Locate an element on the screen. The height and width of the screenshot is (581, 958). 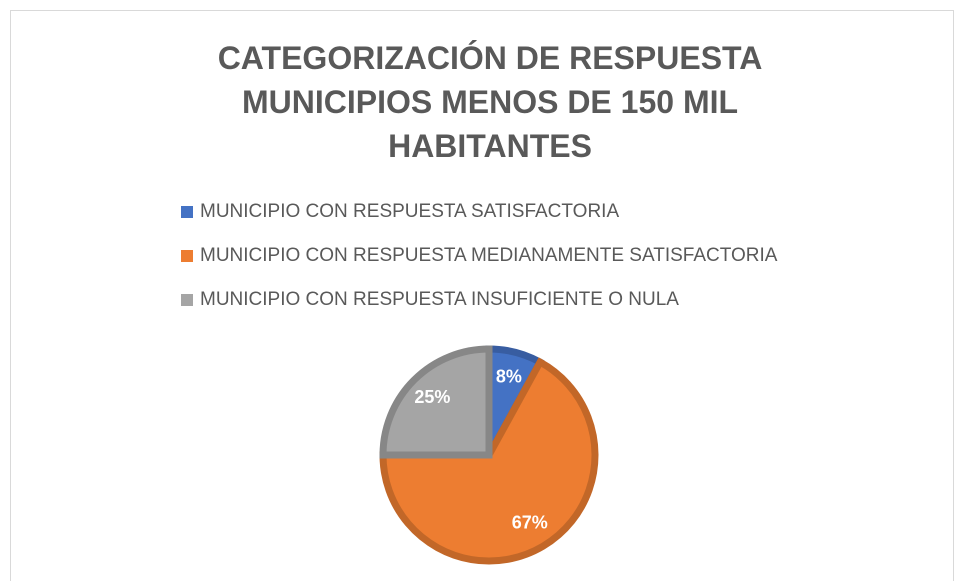
data-label: 8% is located at coordinates (509, 376).